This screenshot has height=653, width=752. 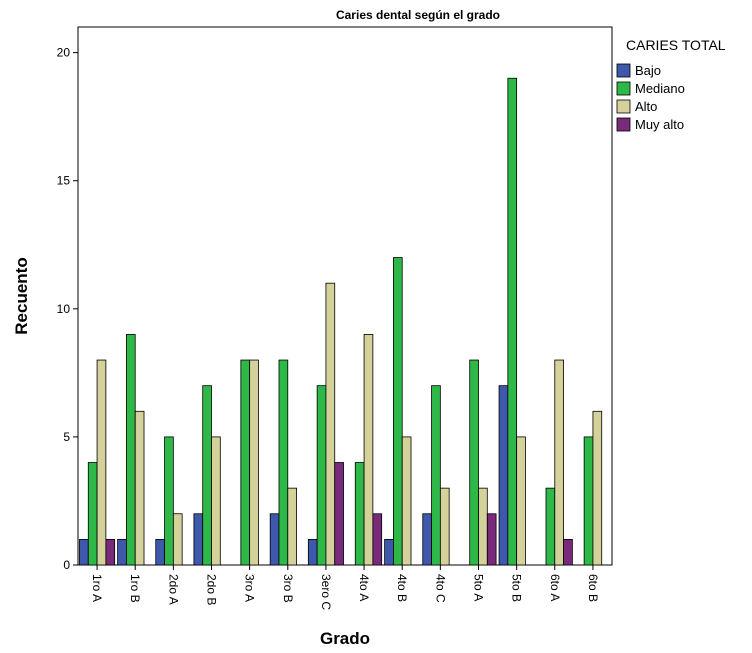 What do you see at coordinates (64, 53) in the screenshot?
I see `y-tick-label: 20` at bounding box center [64, 53].